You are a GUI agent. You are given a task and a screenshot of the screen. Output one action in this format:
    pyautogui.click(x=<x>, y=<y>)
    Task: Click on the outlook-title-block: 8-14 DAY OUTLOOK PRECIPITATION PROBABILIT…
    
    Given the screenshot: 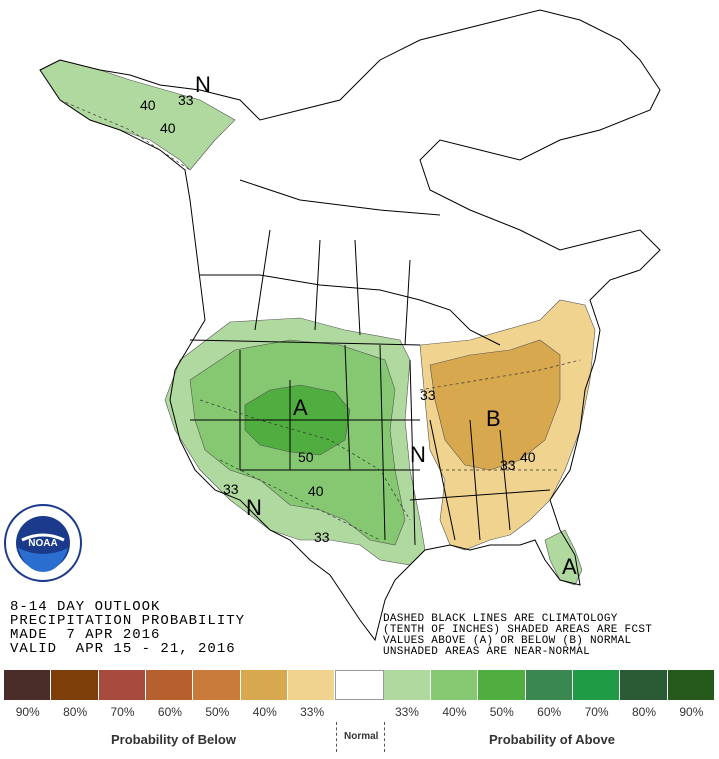 What is the action you would take?
    pyautogui.click(x=127, y=628)
    